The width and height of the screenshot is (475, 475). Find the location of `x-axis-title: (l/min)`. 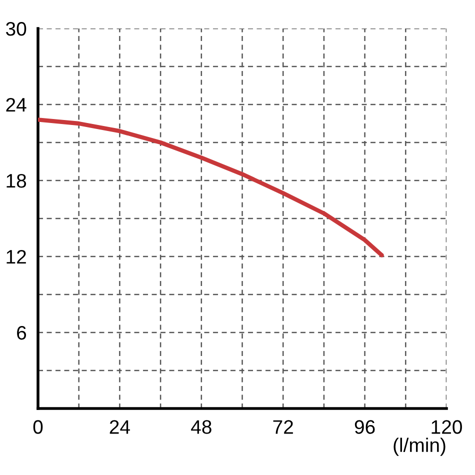

x-axis-title: (l/min) is located at coordinates (420, 447).